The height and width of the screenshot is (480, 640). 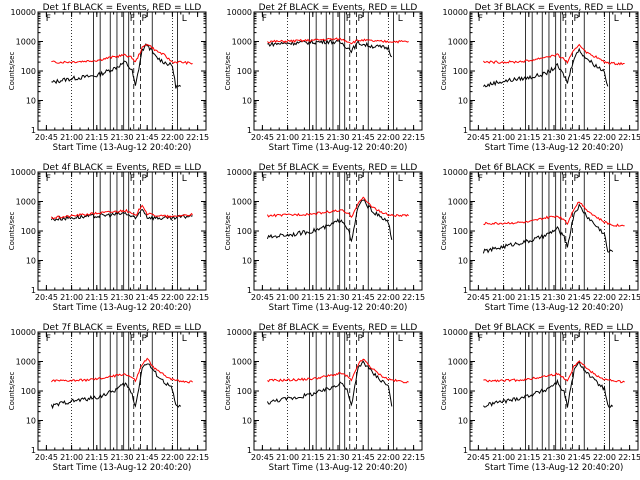 What do you see at coordinates (554, 168) in the screenshot?
I see `chart-title: Det 6f BLACK = Events, RED = LLD` at bounding box center [554, 168].